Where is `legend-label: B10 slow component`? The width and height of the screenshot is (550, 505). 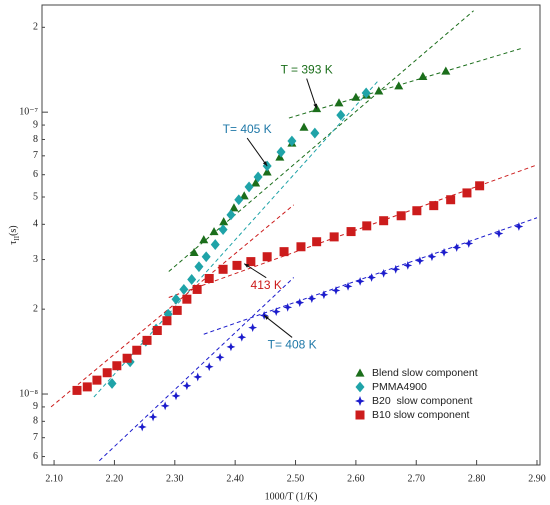 legend-label: B10 slow component is located at coordinates (421, 415).